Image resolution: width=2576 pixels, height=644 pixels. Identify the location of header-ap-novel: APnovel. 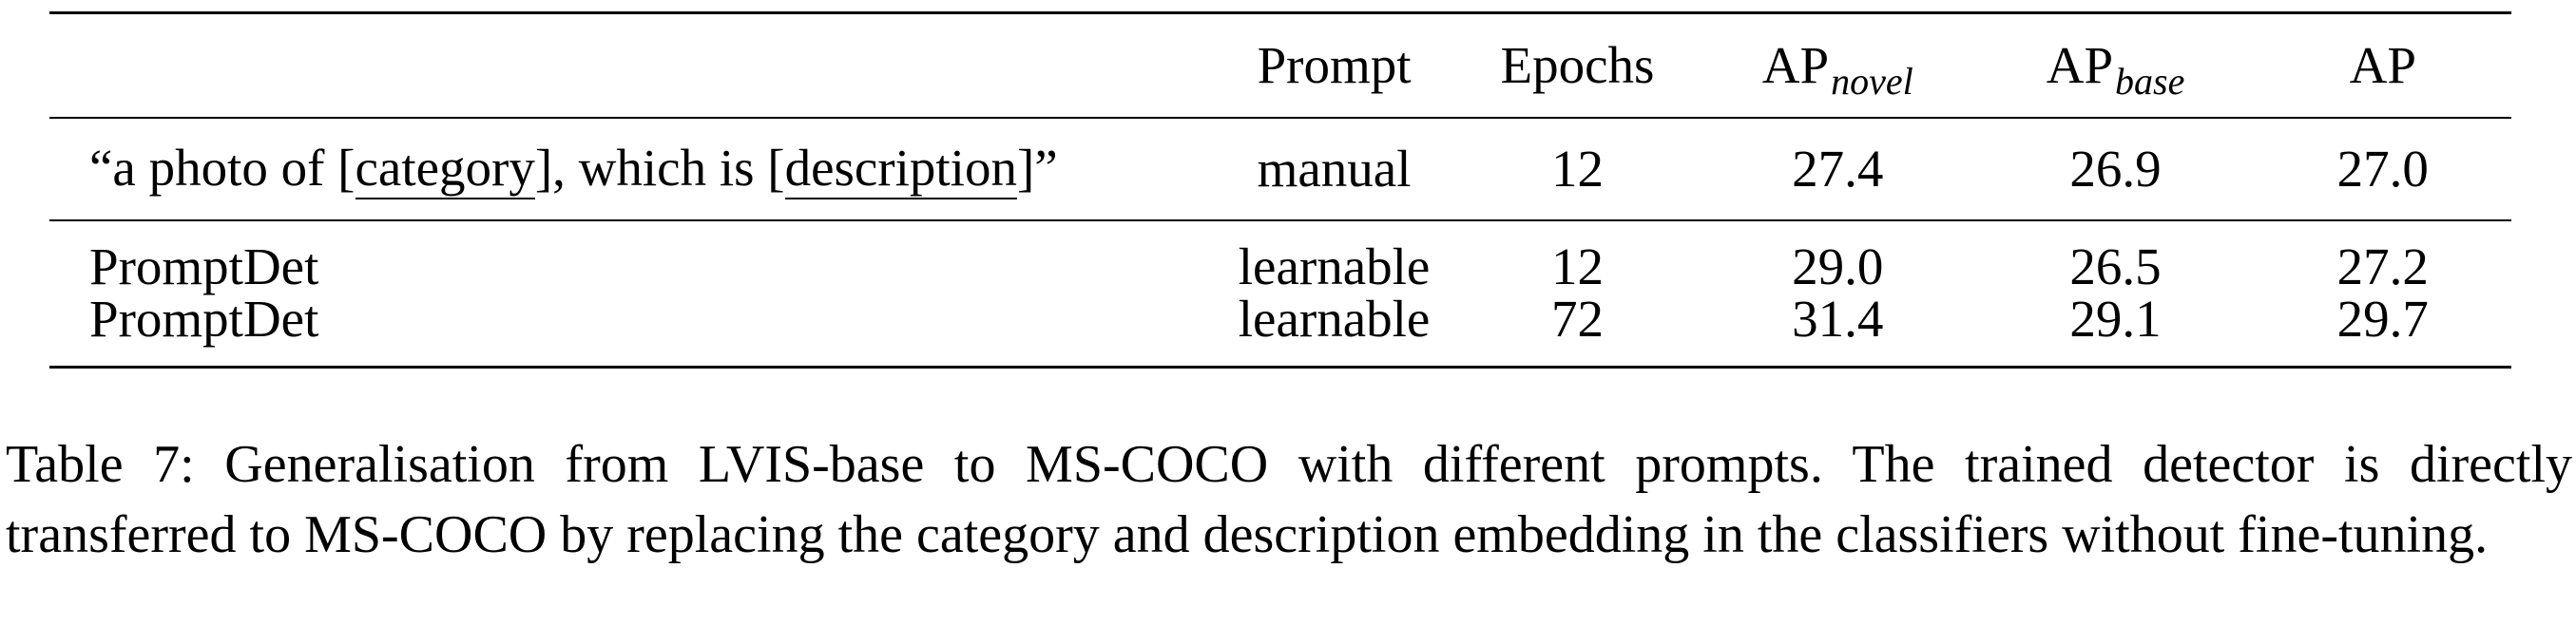
(1838, 65).